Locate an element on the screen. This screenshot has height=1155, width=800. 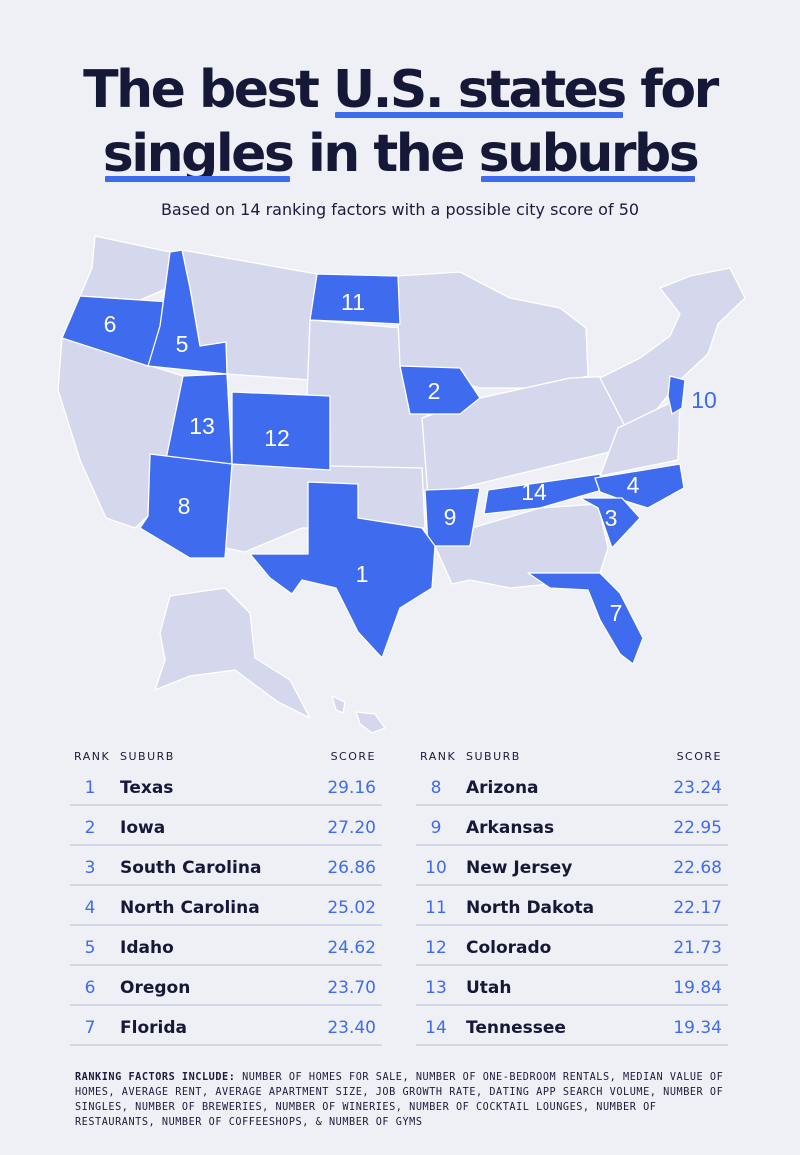
table-row: 12 Colorado 21.73 is located at coordinates (572, 946).